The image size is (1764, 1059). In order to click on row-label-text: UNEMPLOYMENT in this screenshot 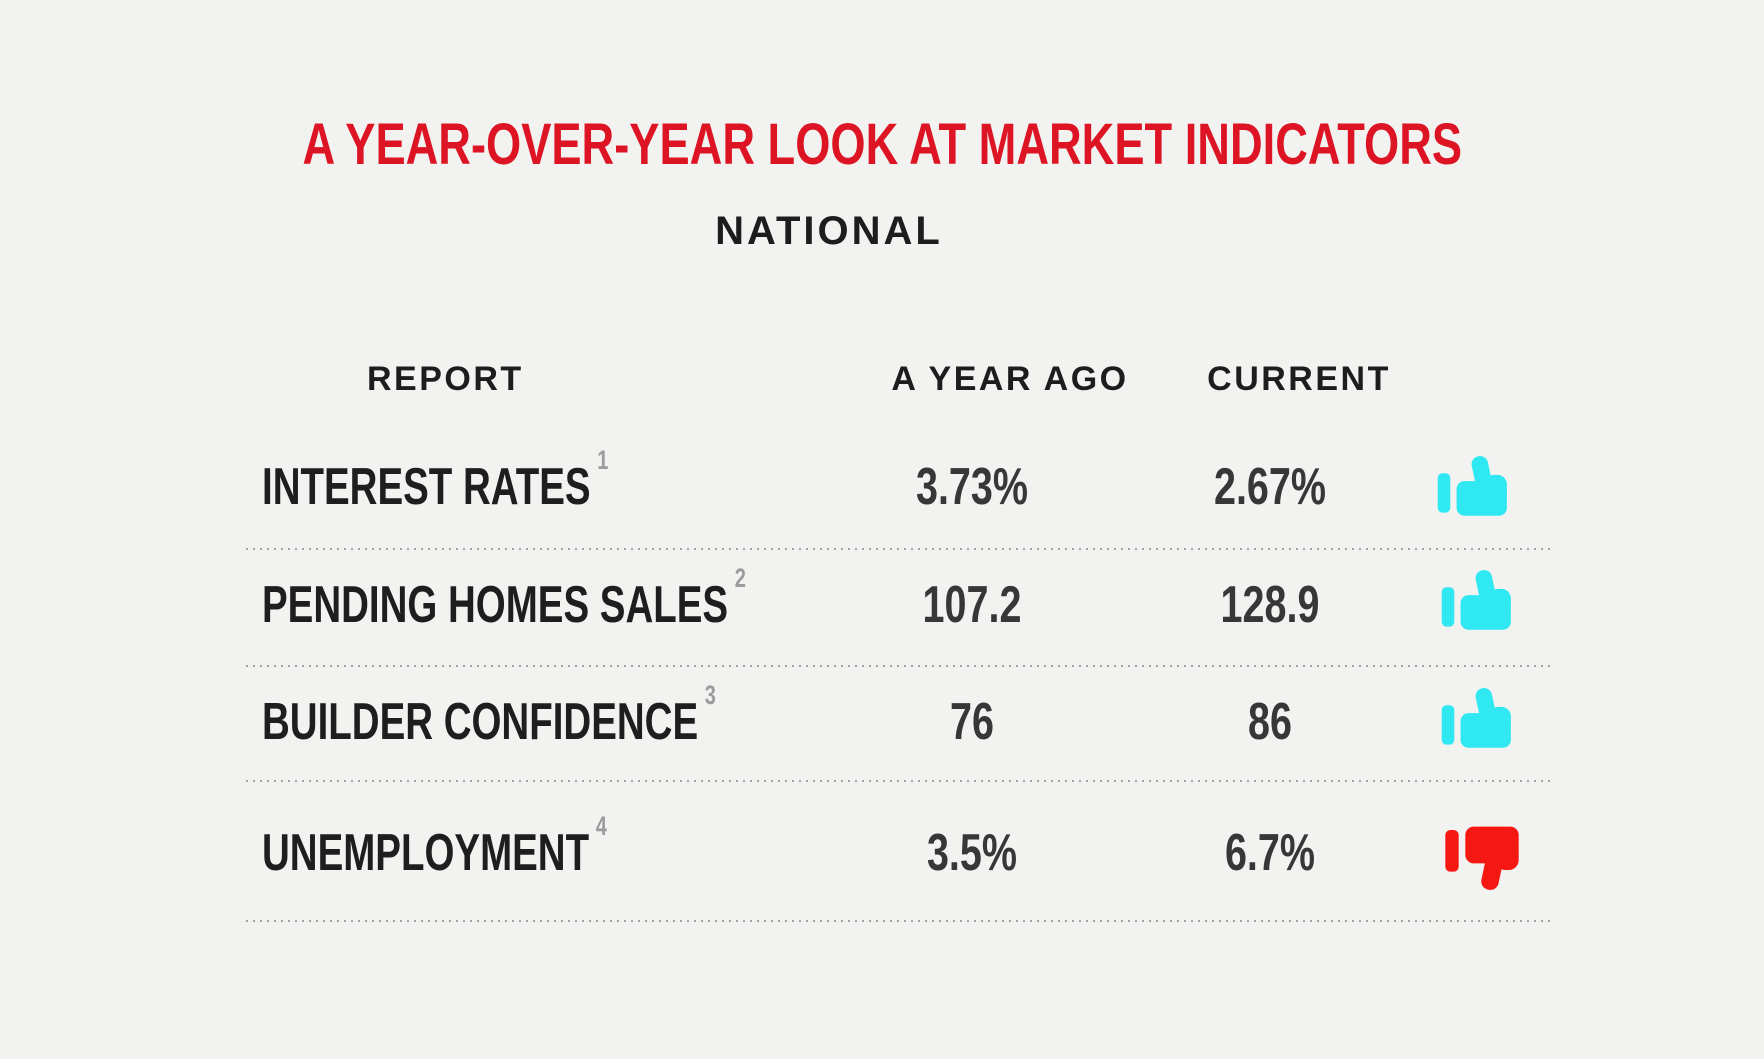, I will do `click(426, 853)`.